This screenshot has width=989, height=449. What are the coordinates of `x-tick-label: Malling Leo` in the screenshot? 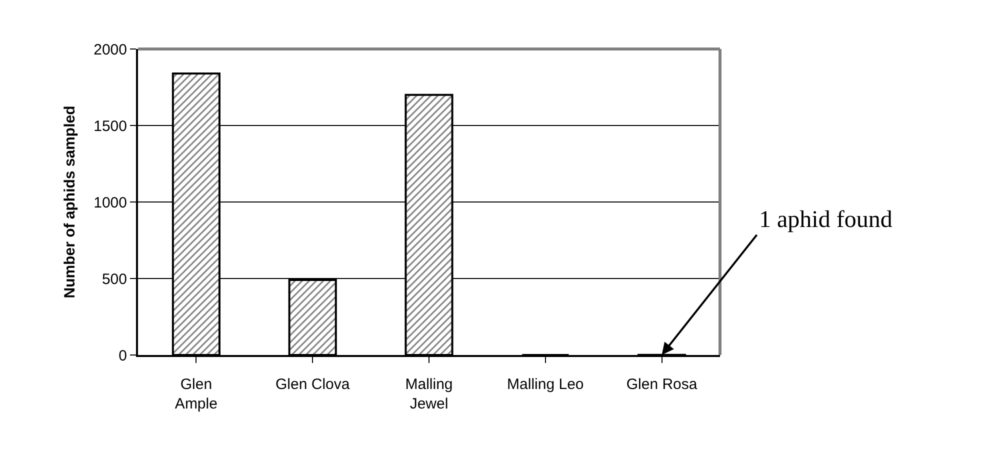 It's located at (545, 384).